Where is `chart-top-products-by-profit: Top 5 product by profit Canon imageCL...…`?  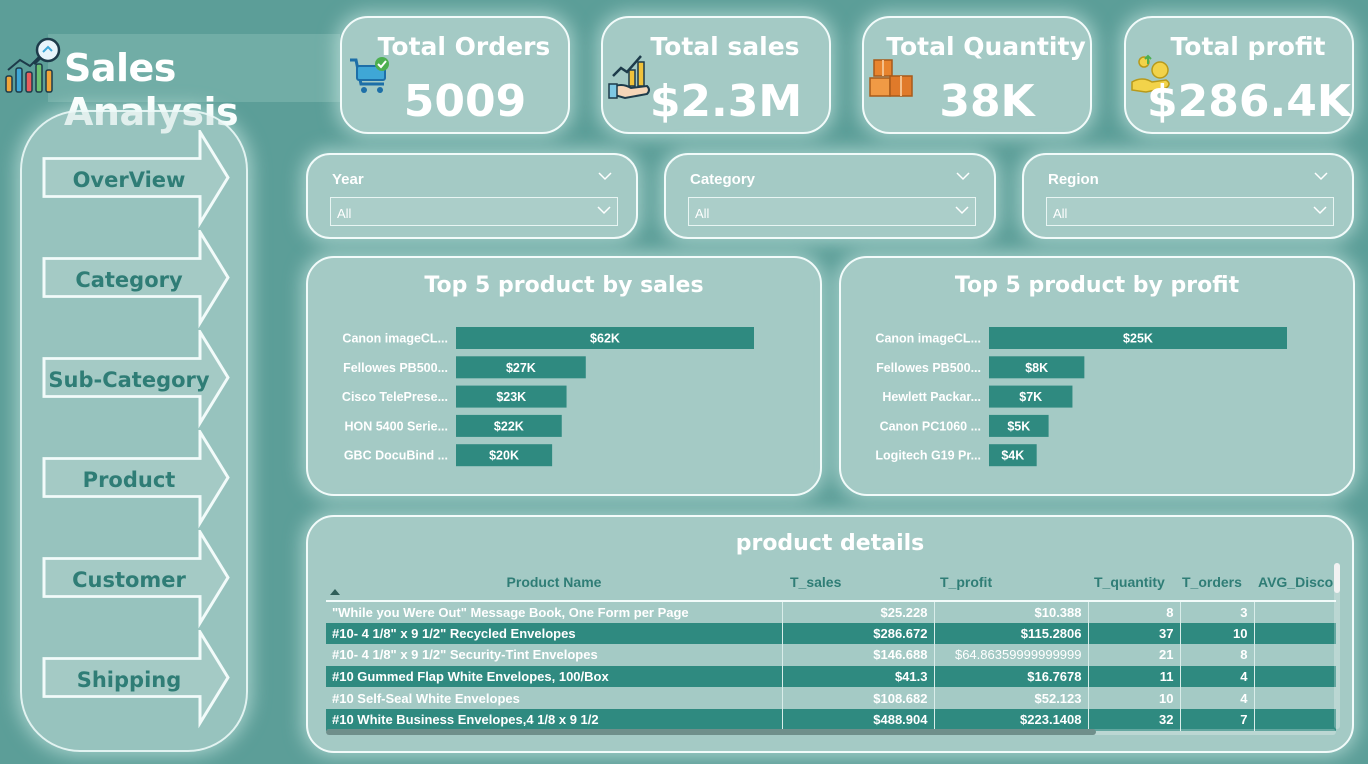 chart-top-products-by-profit: Top 5 product by profit Canon imageCL...… is located at coordinates (1097, 376).